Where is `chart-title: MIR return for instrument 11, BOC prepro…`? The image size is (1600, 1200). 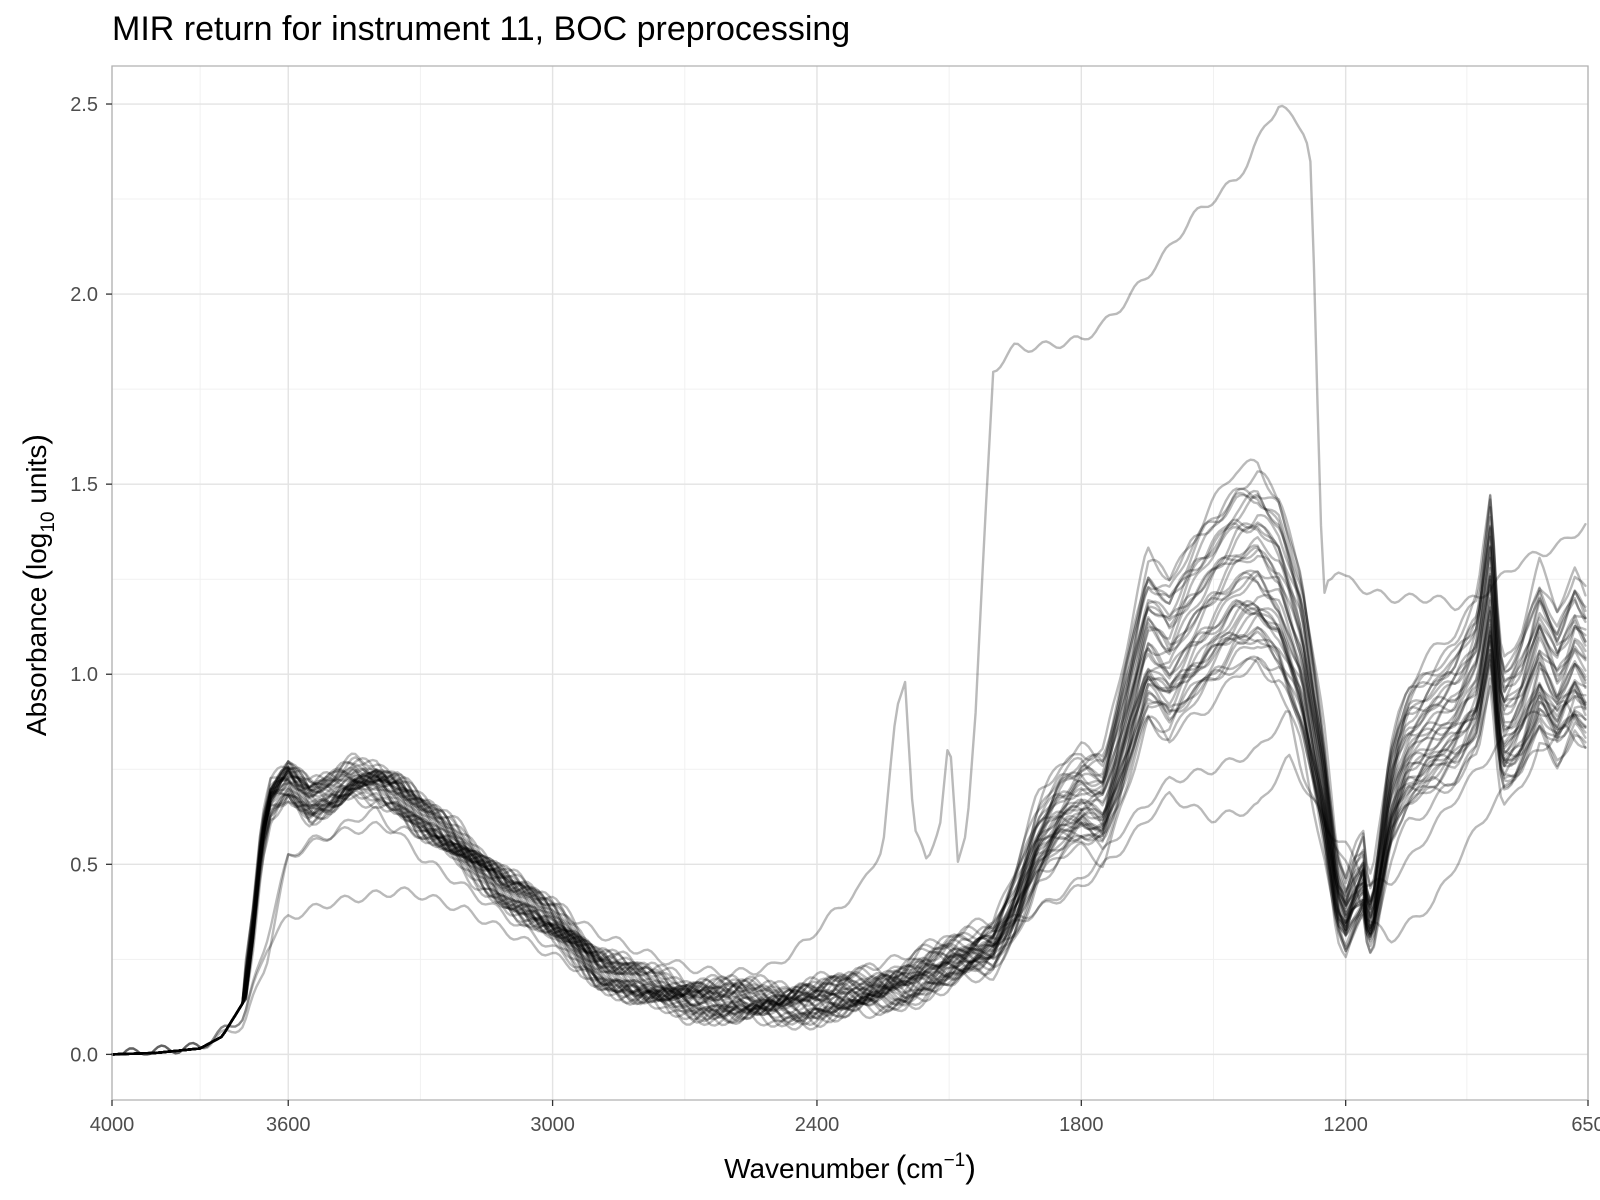 chart-title: MIR return for instrument 11, BOC prepro… is located at coordinates (481, 29).